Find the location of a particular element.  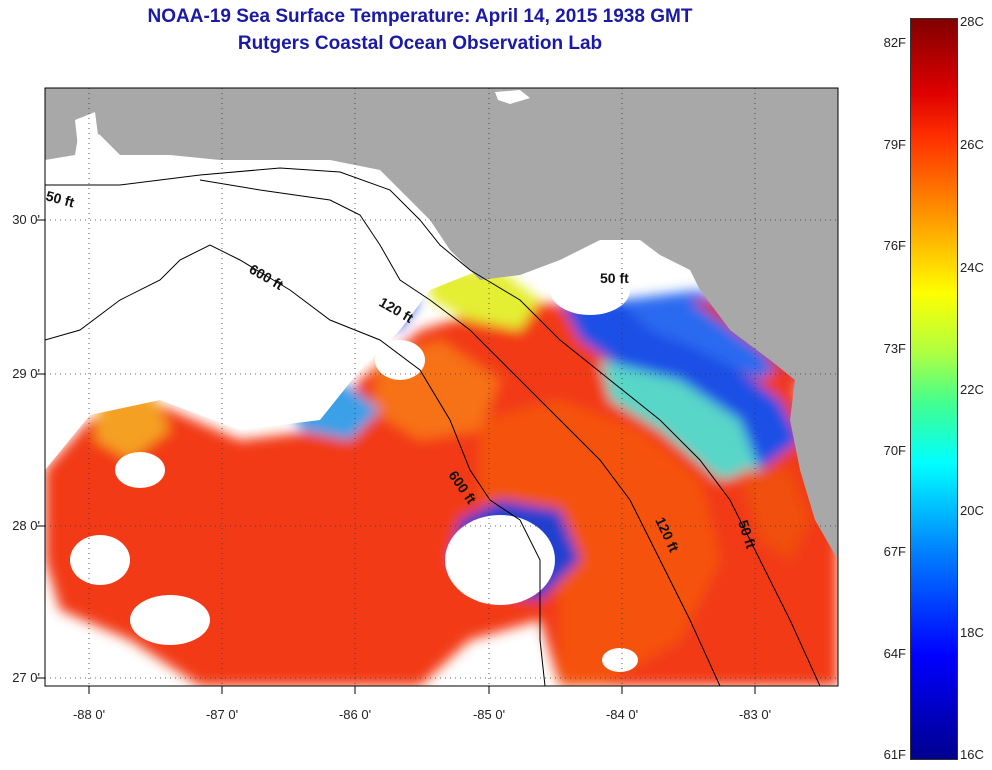

colorbar-f-label: 73F is located at coordinates (894, 348).